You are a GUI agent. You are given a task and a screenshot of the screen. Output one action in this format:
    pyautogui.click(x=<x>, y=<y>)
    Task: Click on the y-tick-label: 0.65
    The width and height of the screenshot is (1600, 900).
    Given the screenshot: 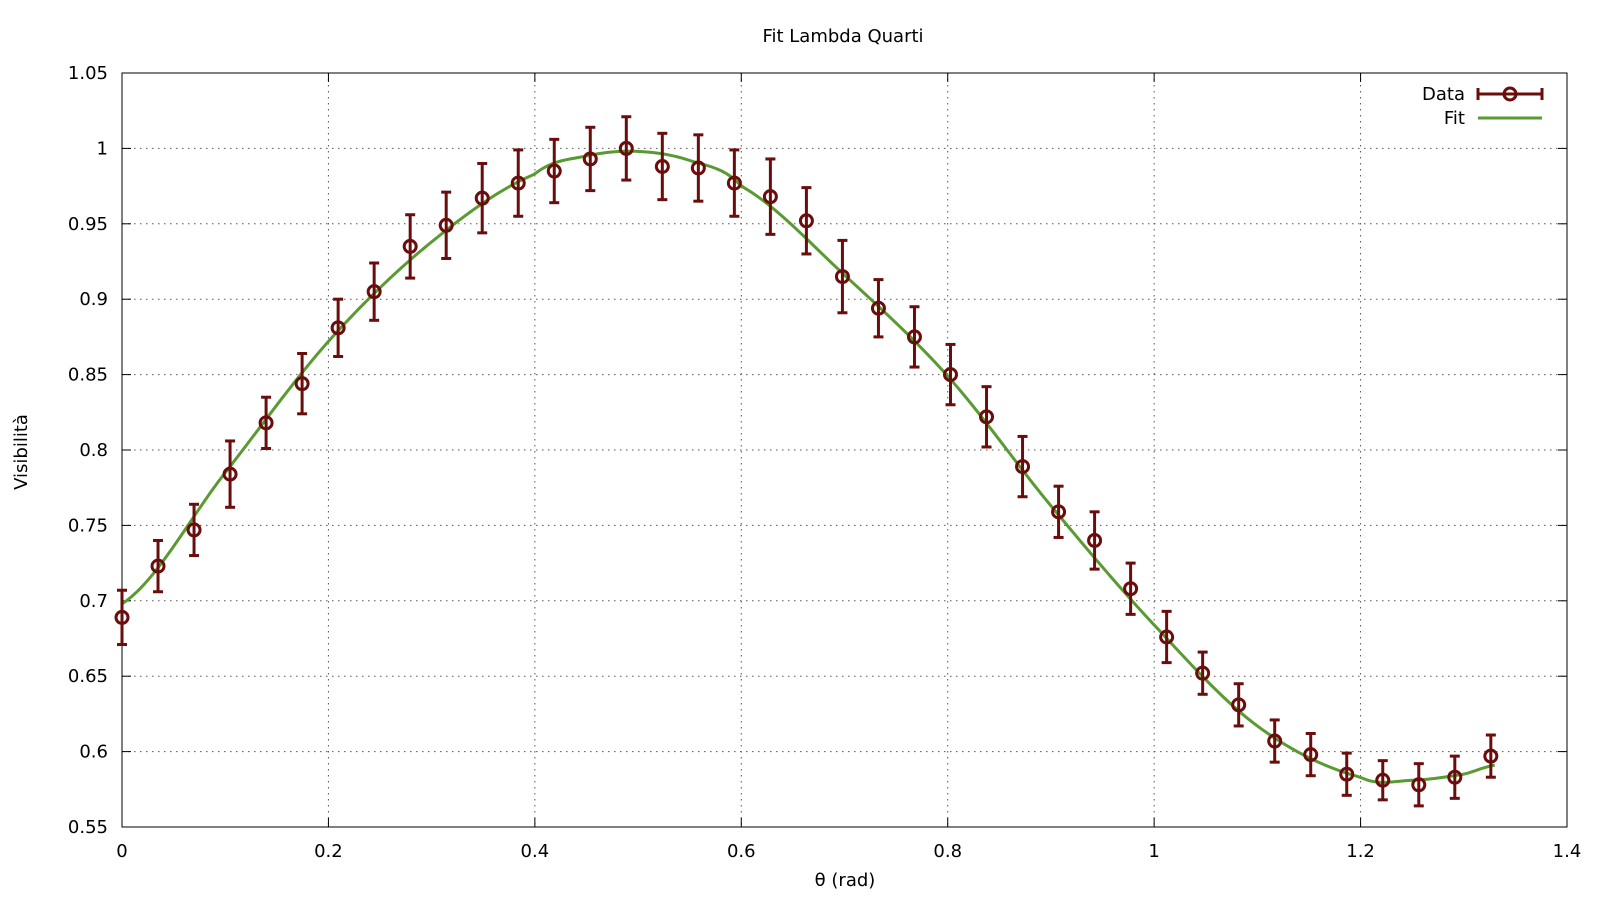 What is the action you would take?
    pyautogui.click(x=88, y=676)
    